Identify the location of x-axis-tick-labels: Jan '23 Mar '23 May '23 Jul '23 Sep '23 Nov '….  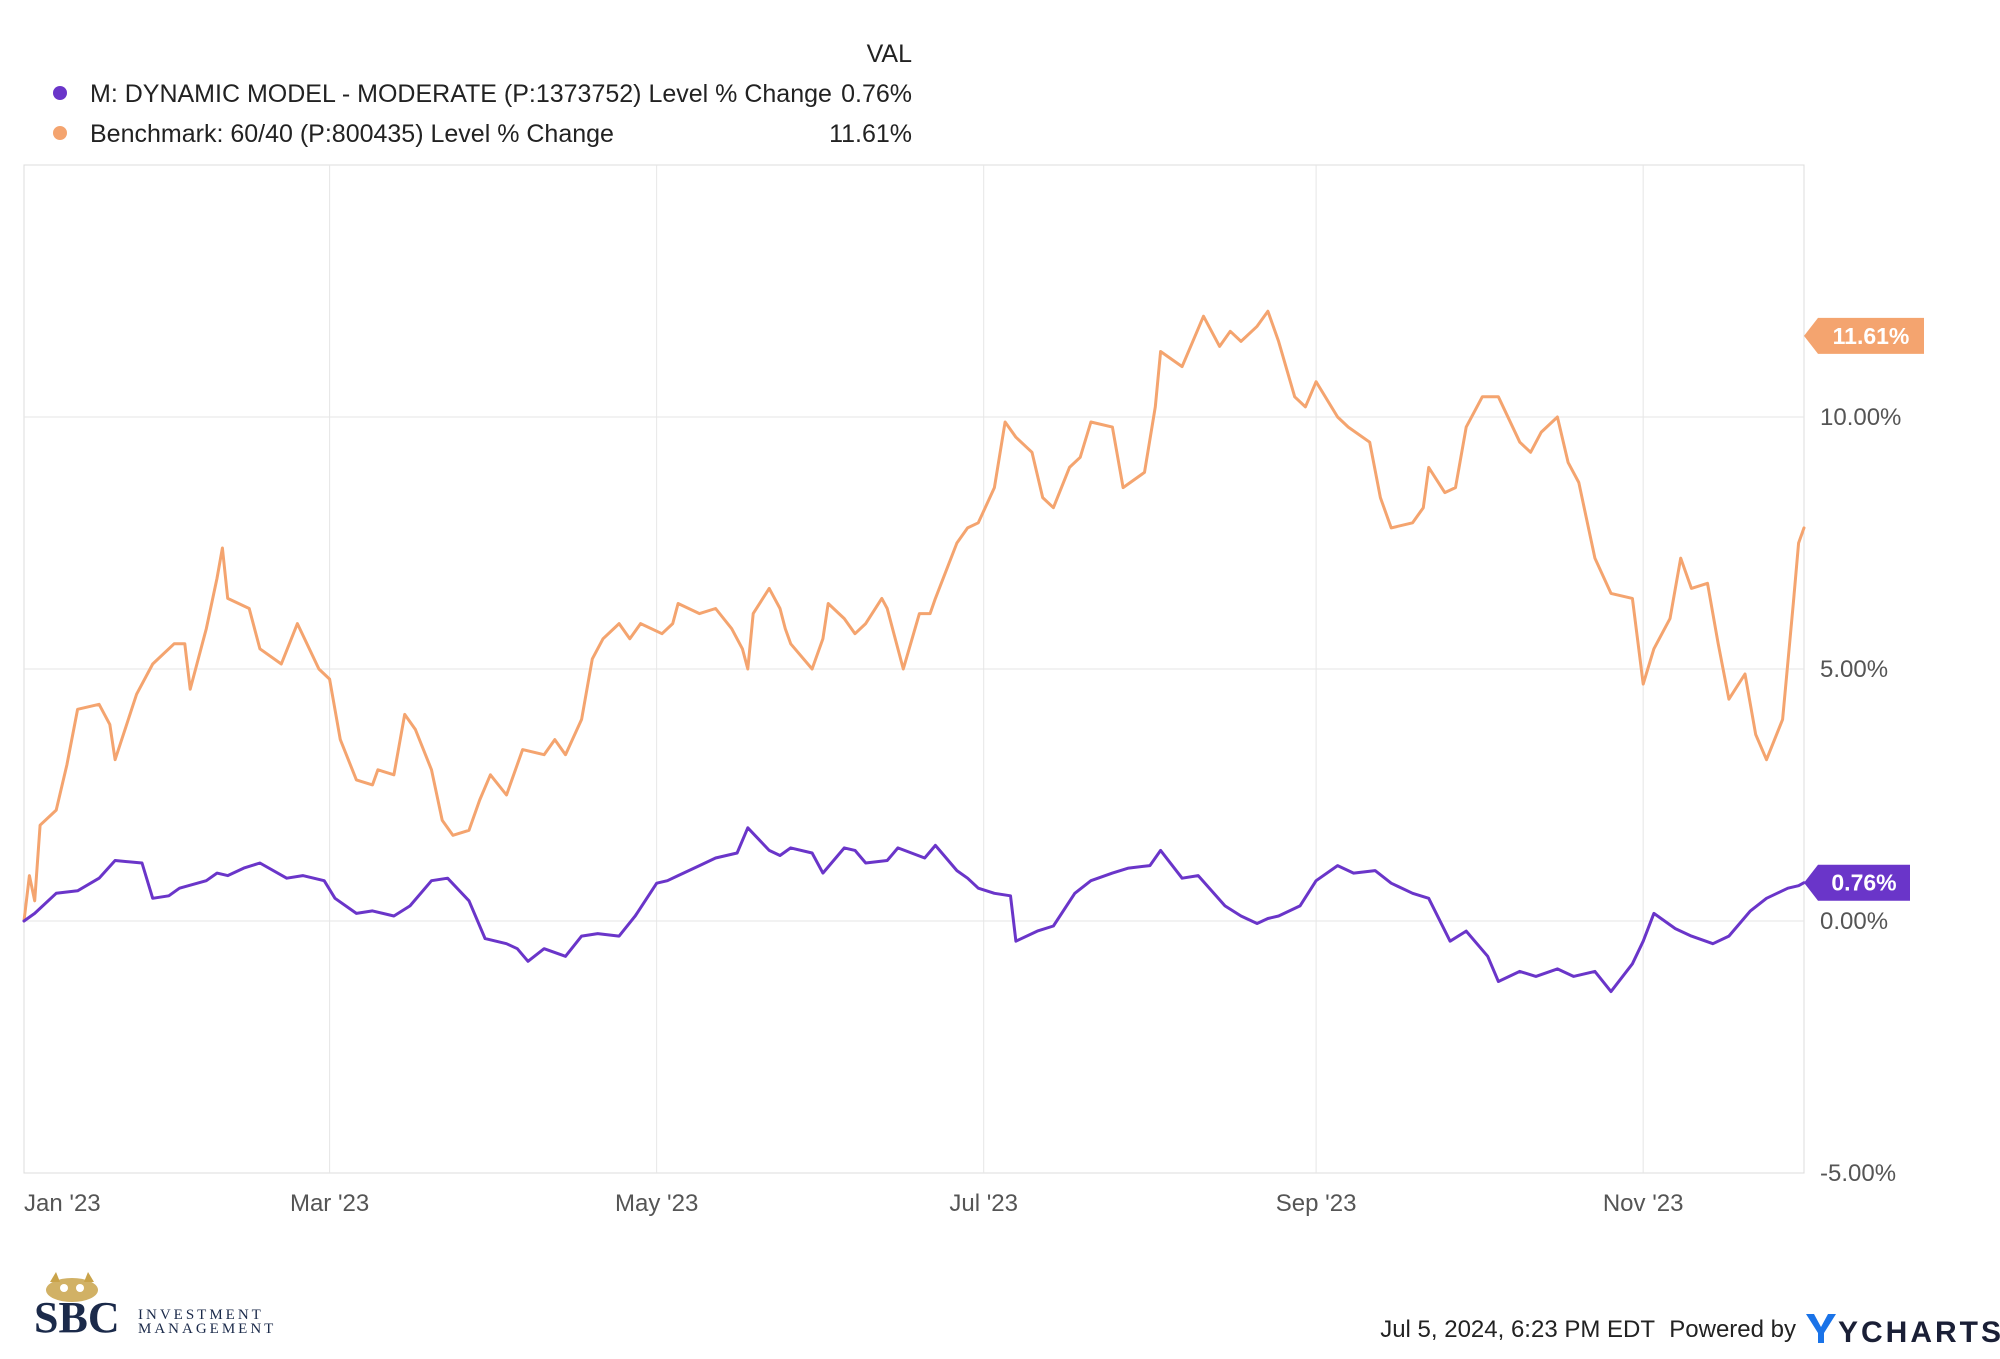
(853, 1203).